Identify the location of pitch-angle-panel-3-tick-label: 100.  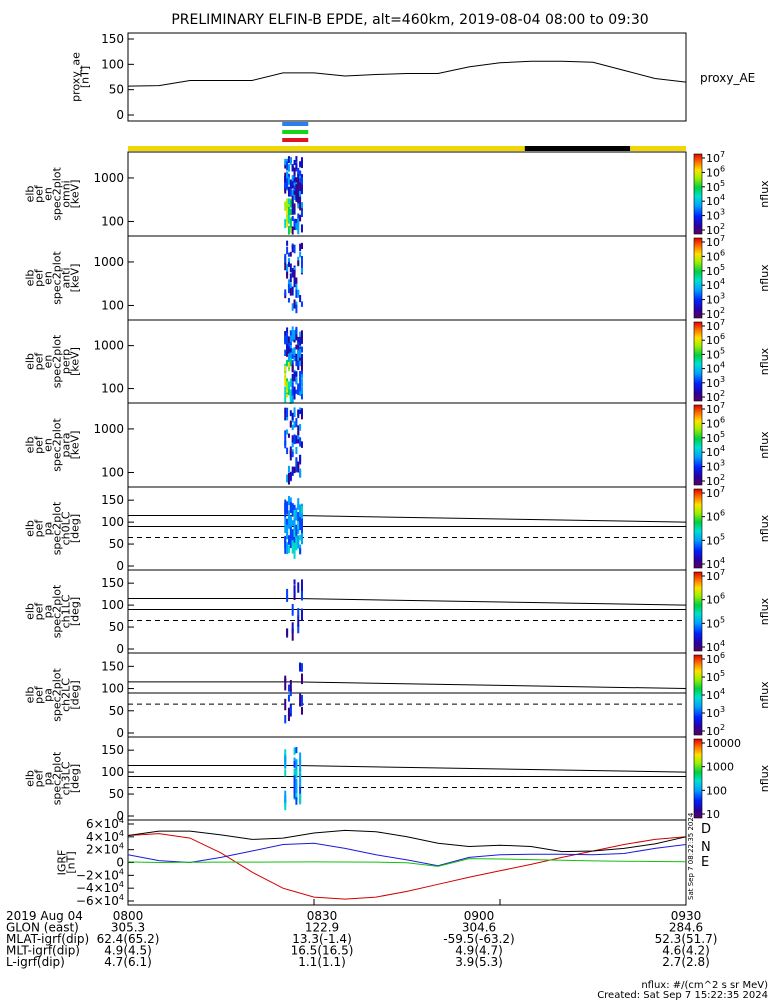
(112, 772).